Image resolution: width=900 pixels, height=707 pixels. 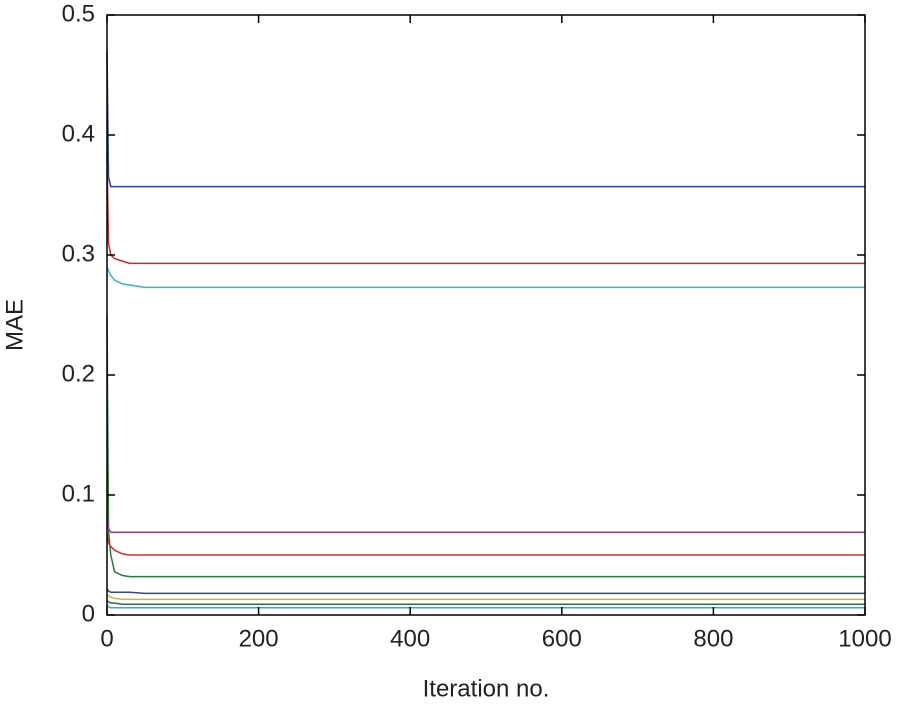 I want to click on y-tick-label: 0.2, so click(x=78, y=373).